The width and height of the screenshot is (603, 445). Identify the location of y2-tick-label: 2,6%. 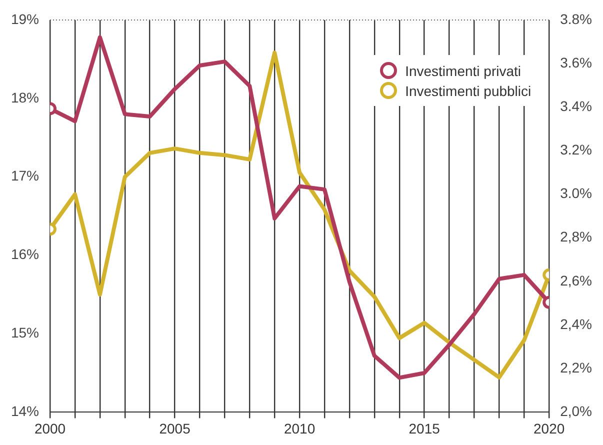
(576, 280).